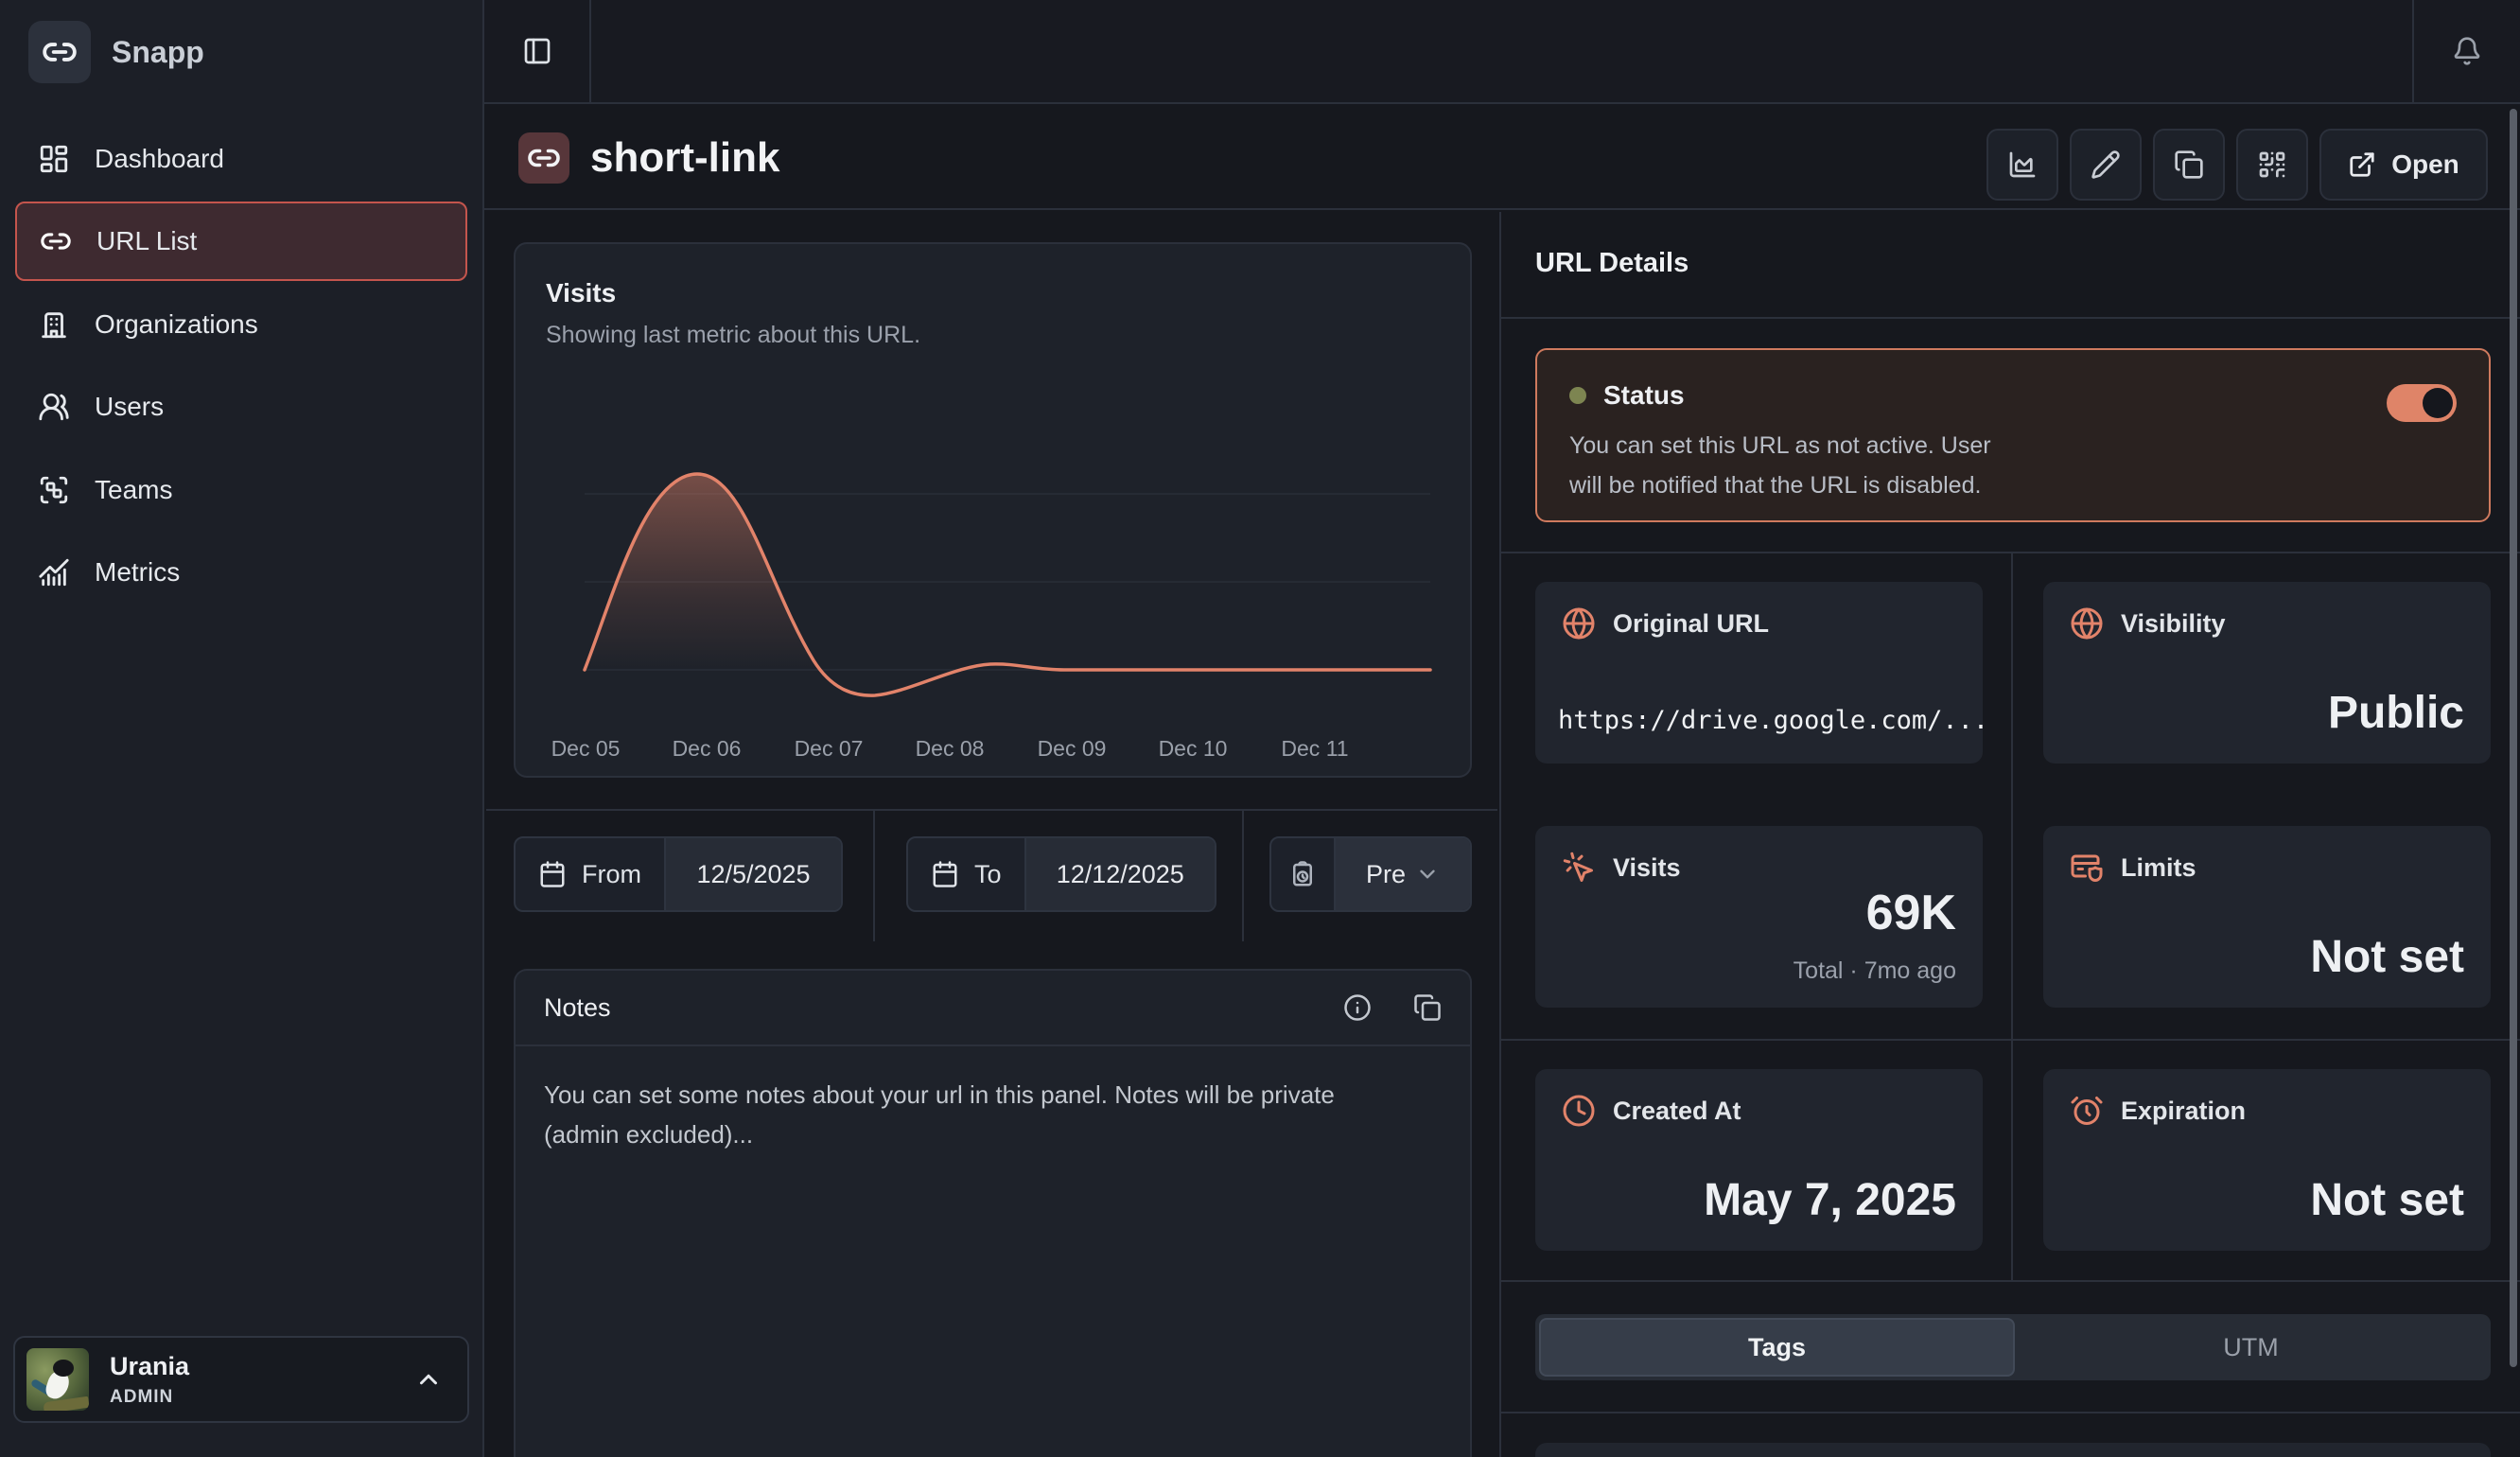 The image size is (2520, 1457). Describe the element at coordinates (2422, 403) in the screenshot. I see `status-toggle` at that location.